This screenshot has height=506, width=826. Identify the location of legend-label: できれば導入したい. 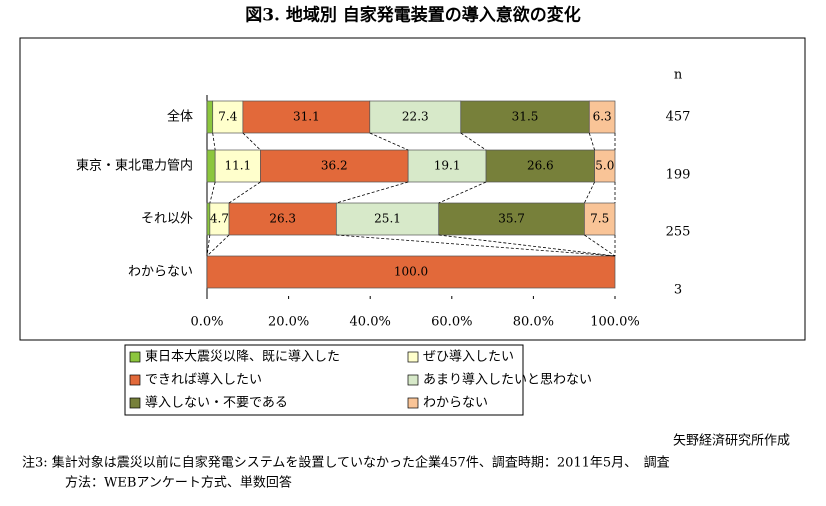
(203, 380).